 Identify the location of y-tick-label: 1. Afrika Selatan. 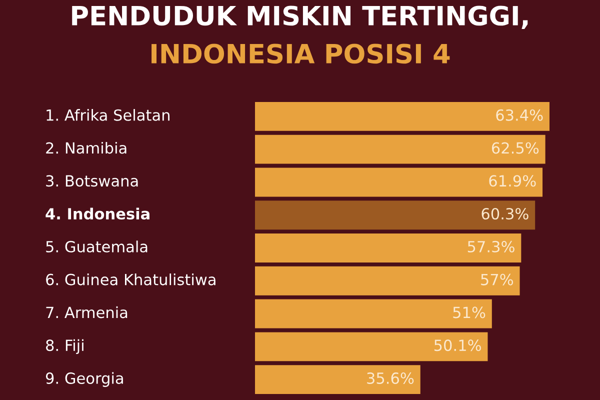
(108, 115).